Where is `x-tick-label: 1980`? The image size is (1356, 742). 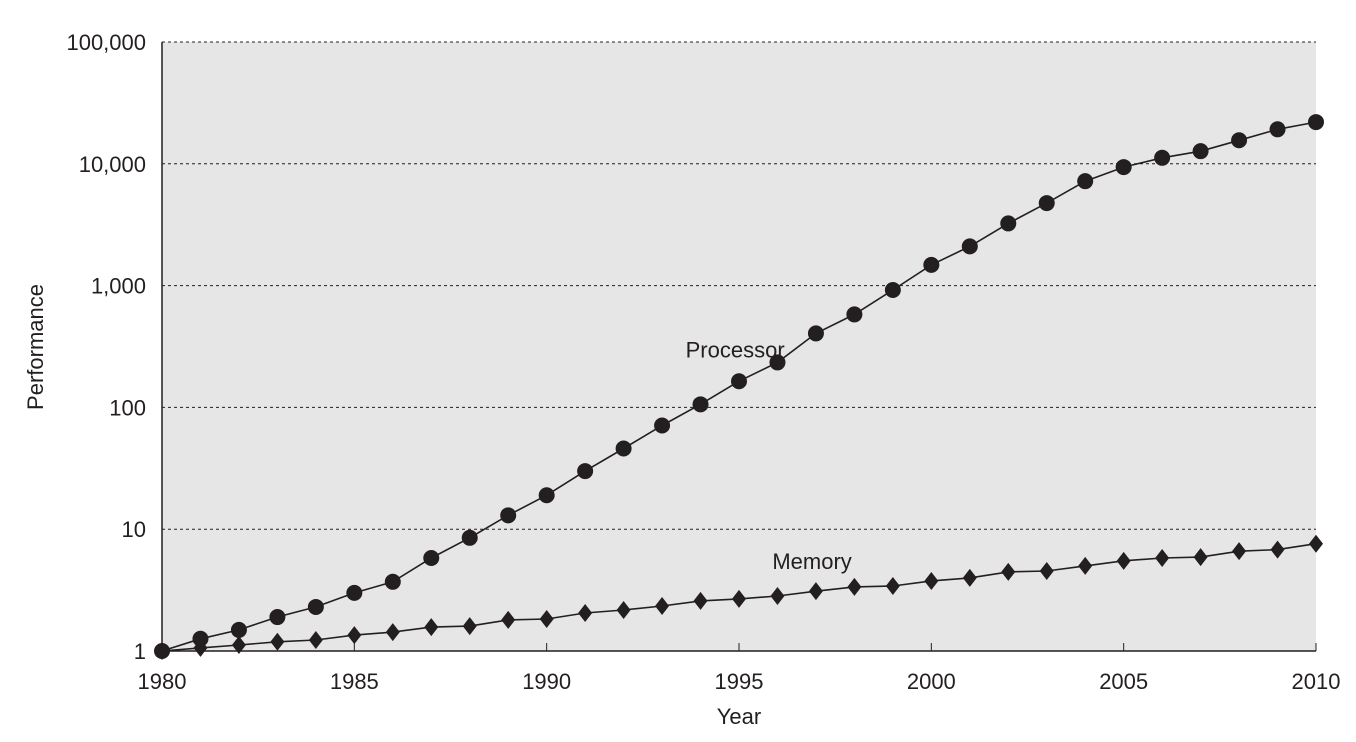
x-tick-label: 1980 is located at coordinates (162, 681).